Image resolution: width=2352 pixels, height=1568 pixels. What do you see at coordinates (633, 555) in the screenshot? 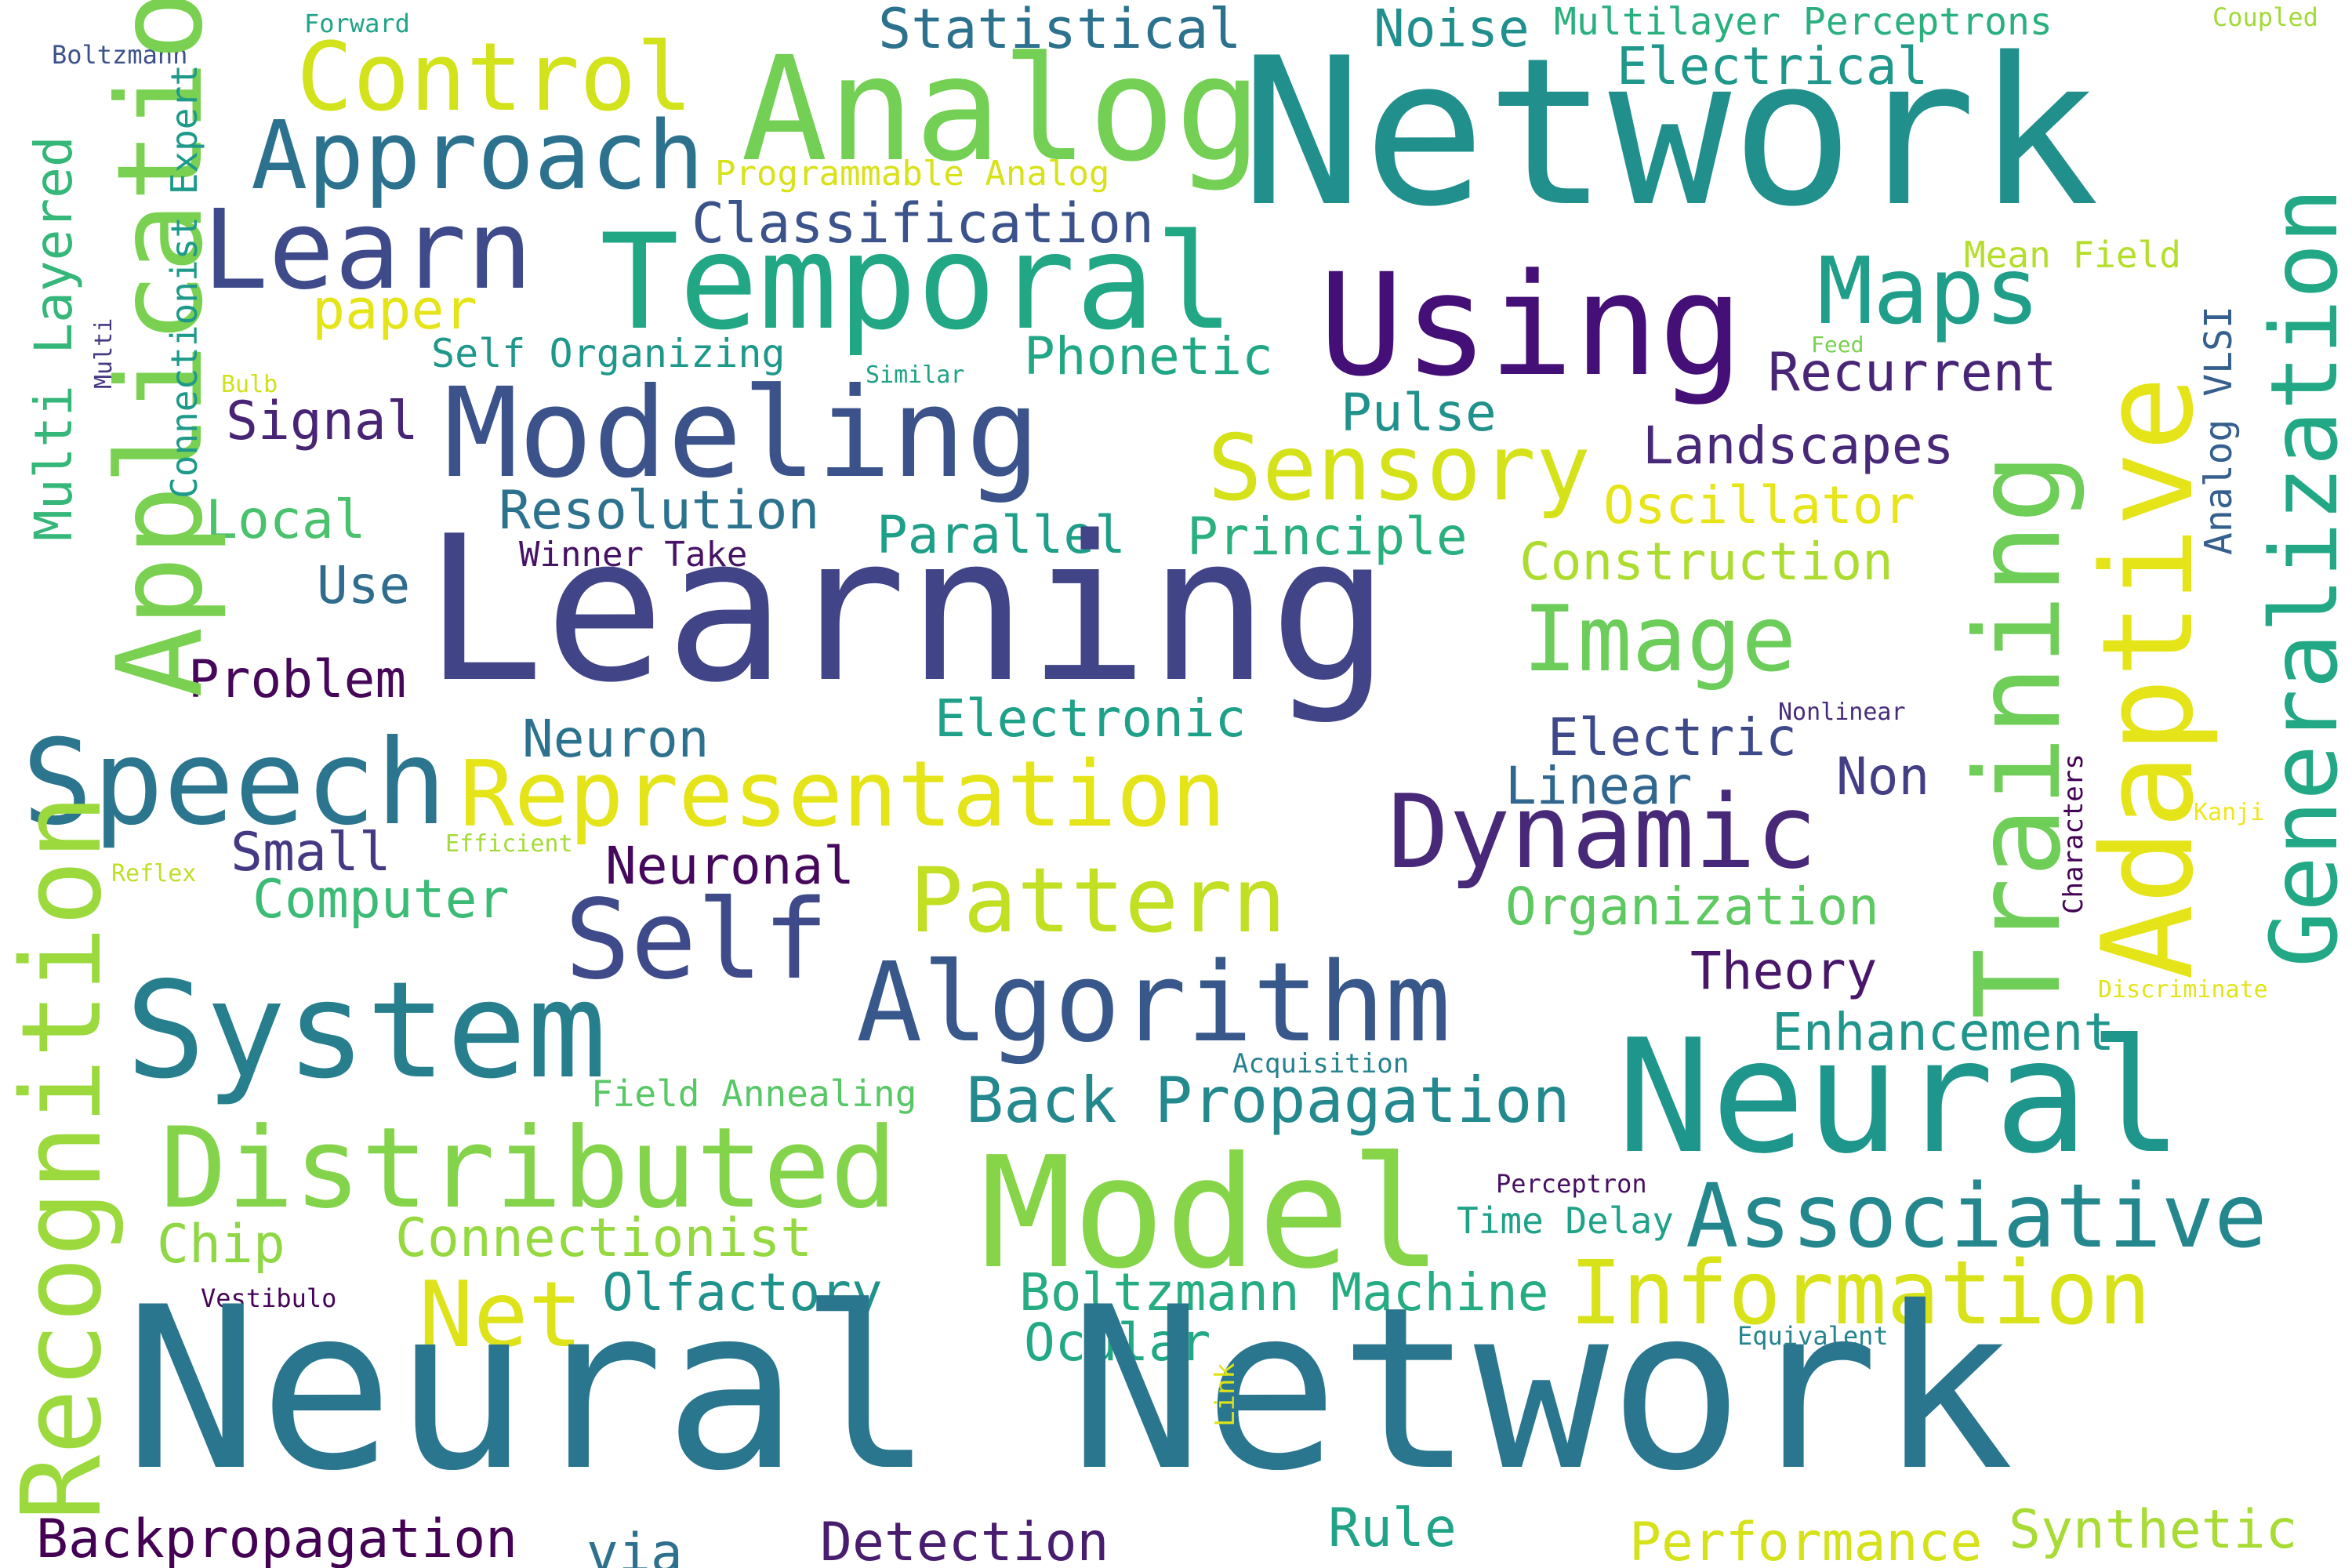
I see `word-winner-take: Winner Take` at bounding box center [633, 555].